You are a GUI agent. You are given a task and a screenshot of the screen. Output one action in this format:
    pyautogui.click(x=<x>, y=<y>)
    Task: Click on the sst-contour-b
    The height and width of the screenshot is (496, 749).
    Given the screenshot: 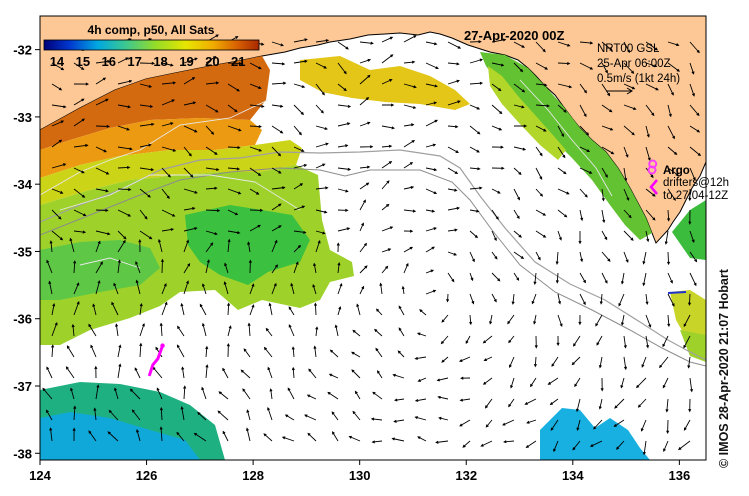 What is the action you would take?
    pyautogui.click(x=180, y=192)
    